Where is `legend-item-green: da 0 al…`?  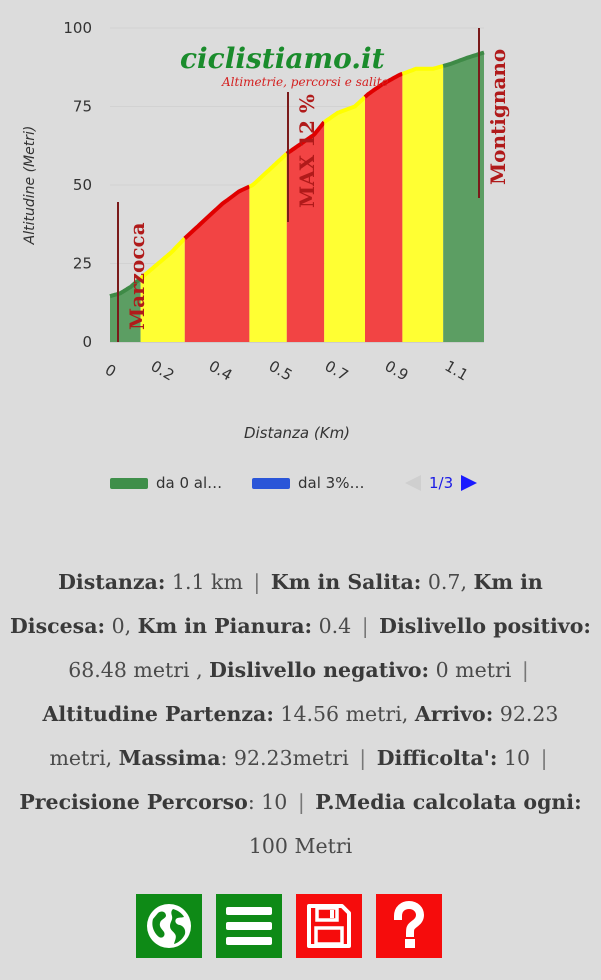
legend-item-green: da 0 al… is located at coordinates (166, 483).